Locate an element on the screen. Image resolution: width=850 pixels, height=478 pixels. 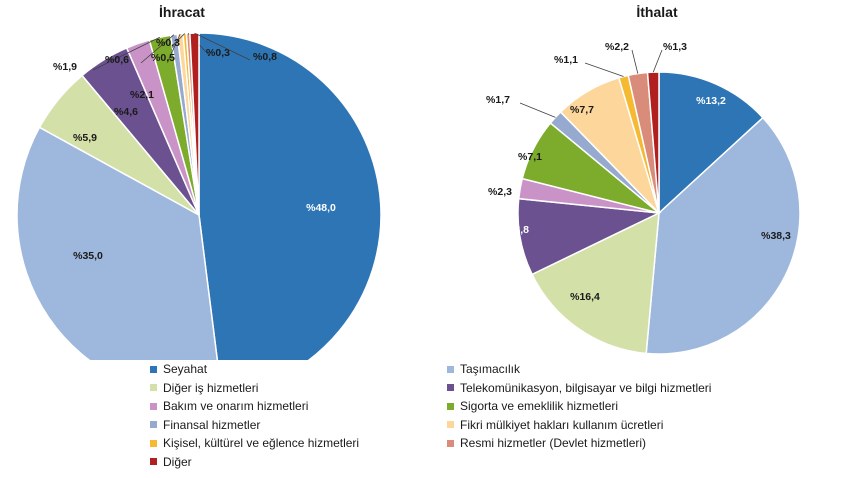
slice-label-resmi: %0,3 is located at coordinates (218, 53).